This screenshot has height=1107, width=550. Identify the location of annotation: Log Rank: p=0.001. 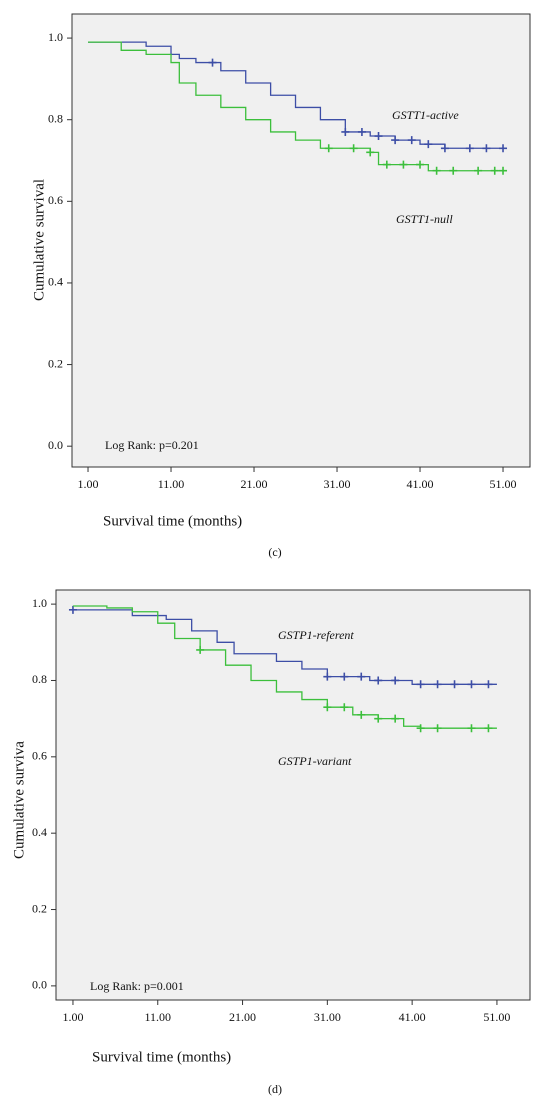
(137, 986).